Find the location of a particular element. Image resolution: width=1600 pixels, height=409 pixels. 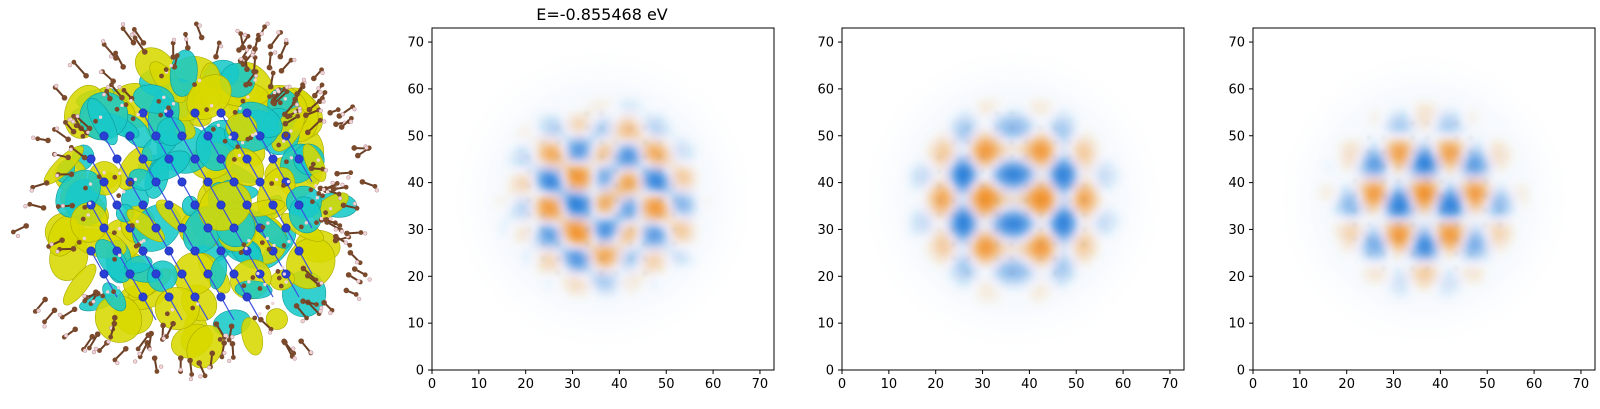

heatmap-image is located at coordinates (1424, 199).